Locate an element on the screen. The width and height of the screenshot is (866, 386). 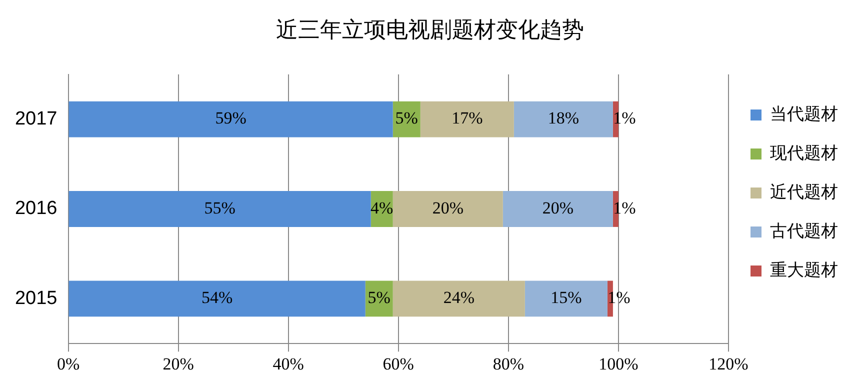
data-label: 17% is located at coordinates (467, 118).